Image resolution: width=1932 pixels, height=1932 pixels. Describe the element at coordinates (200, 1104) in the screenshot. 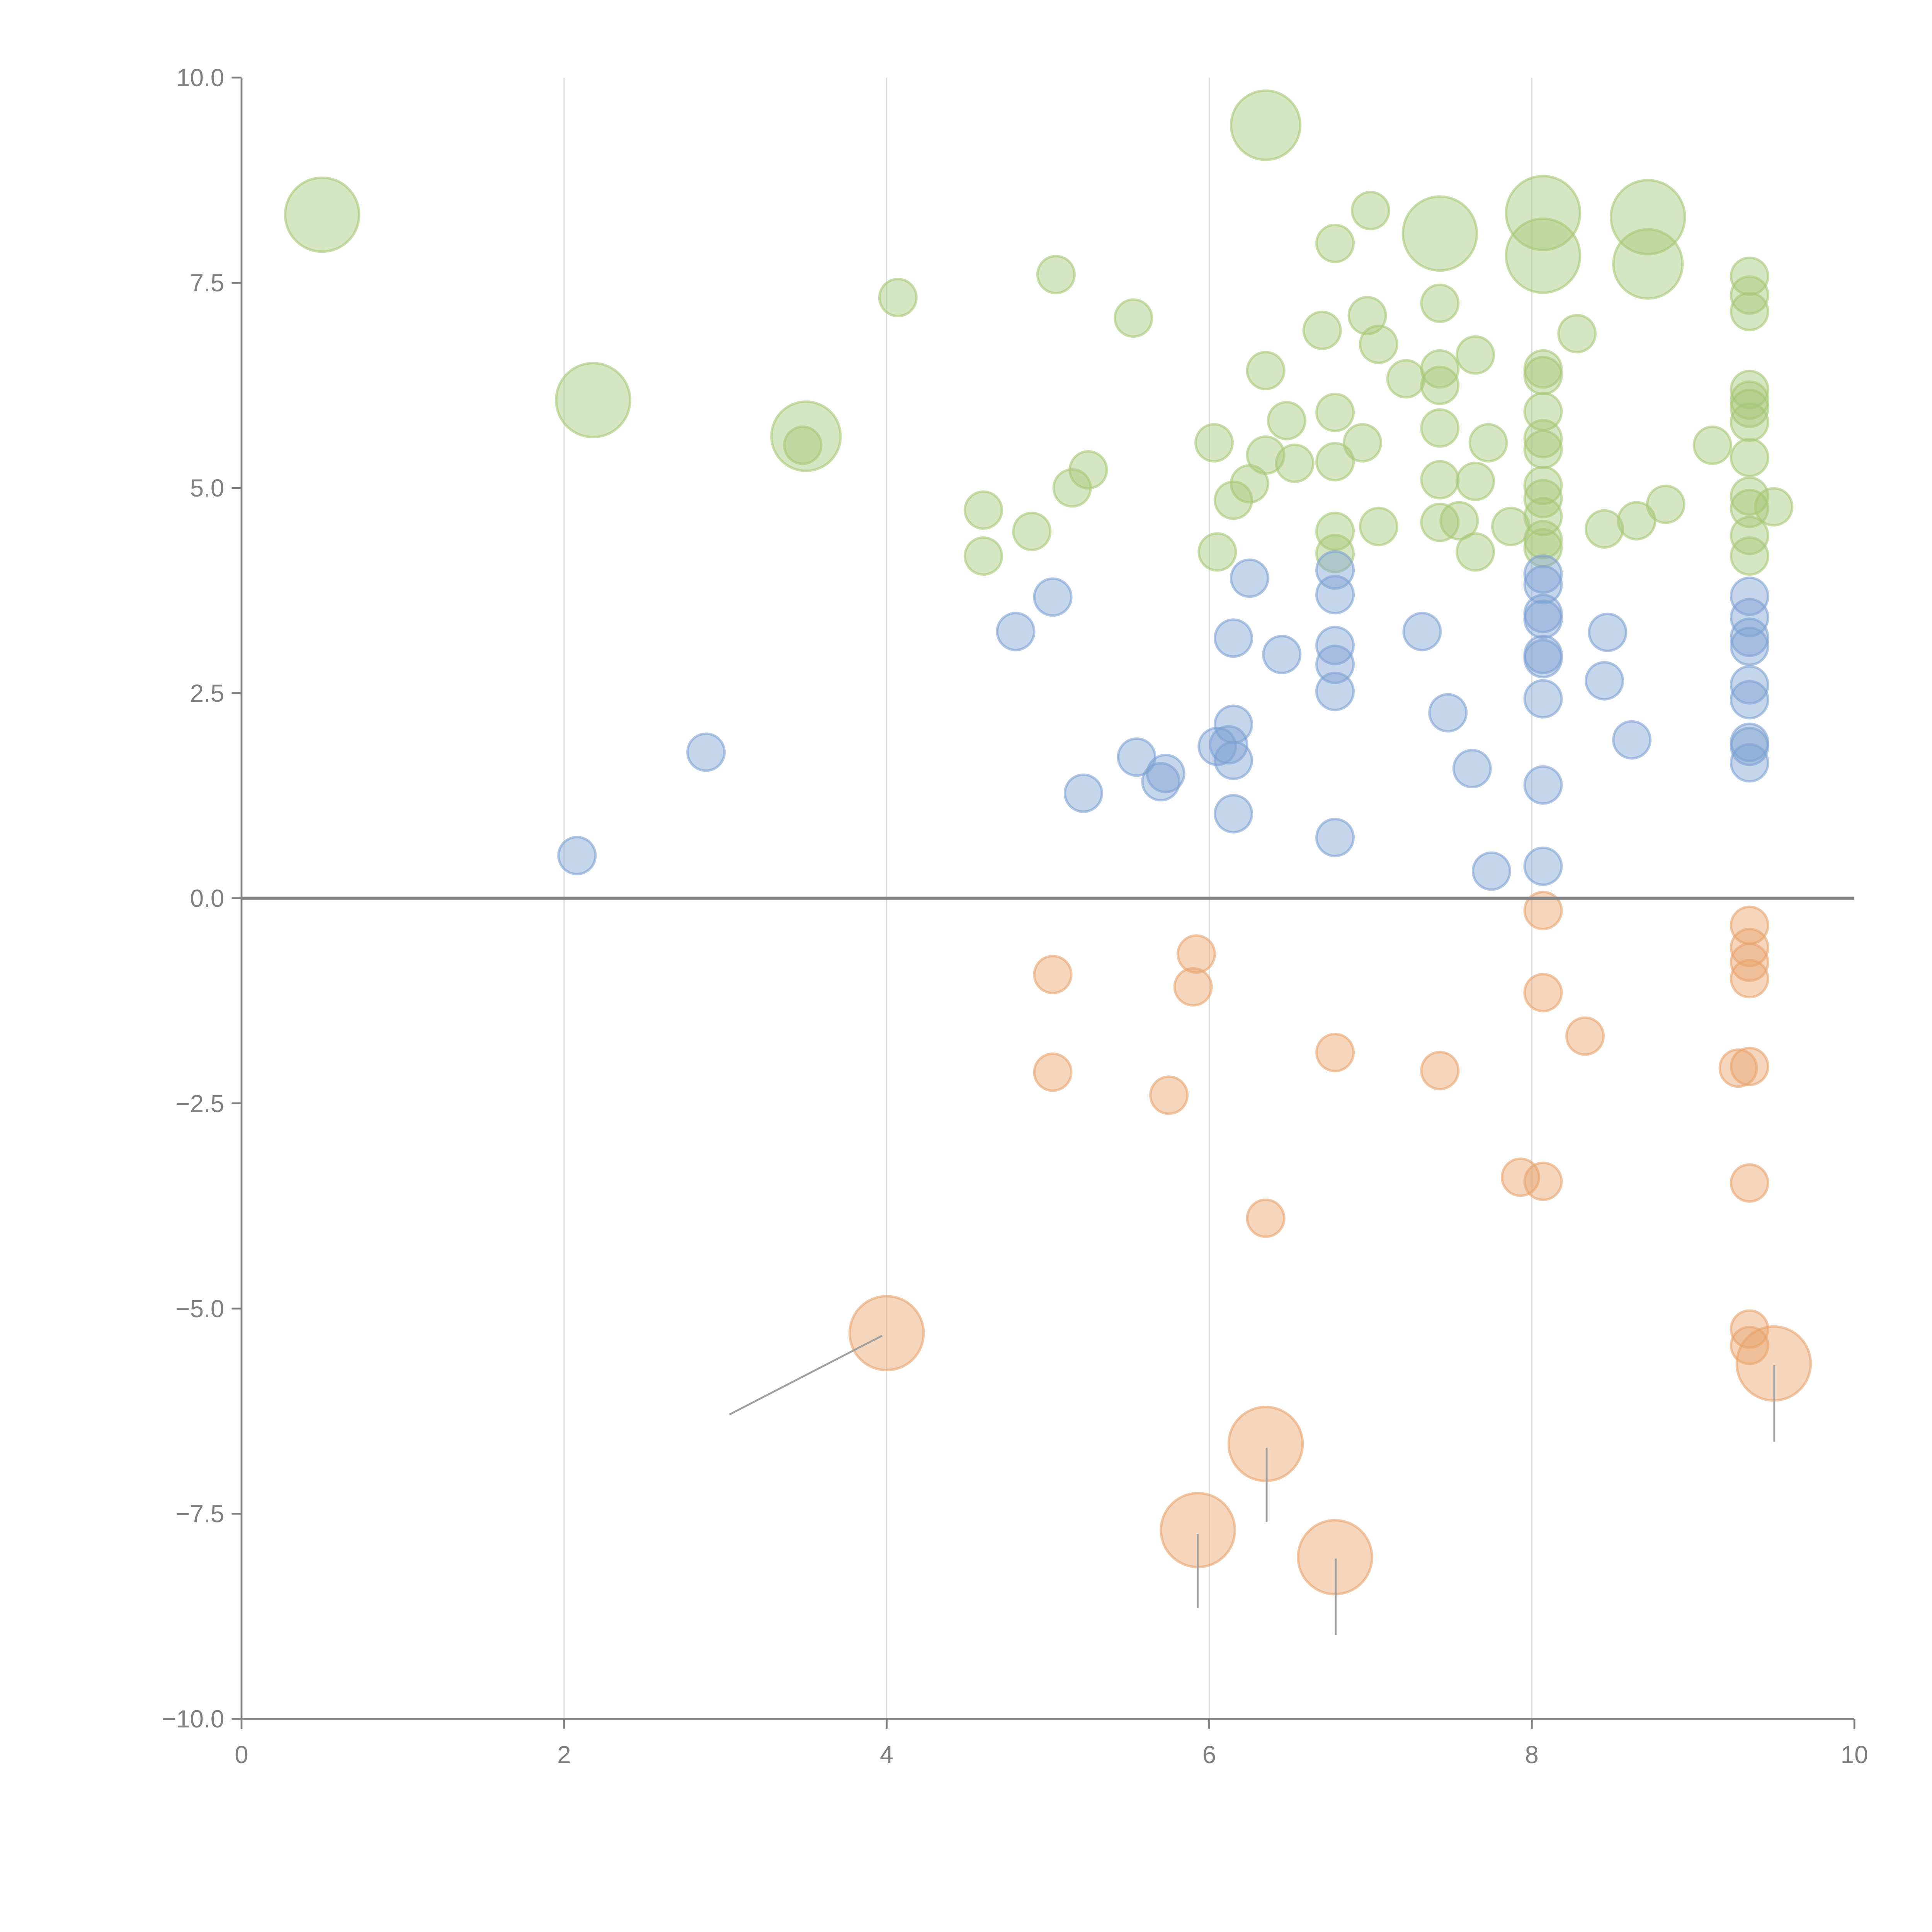

I see `y-tick-label: −2.5` at that location.